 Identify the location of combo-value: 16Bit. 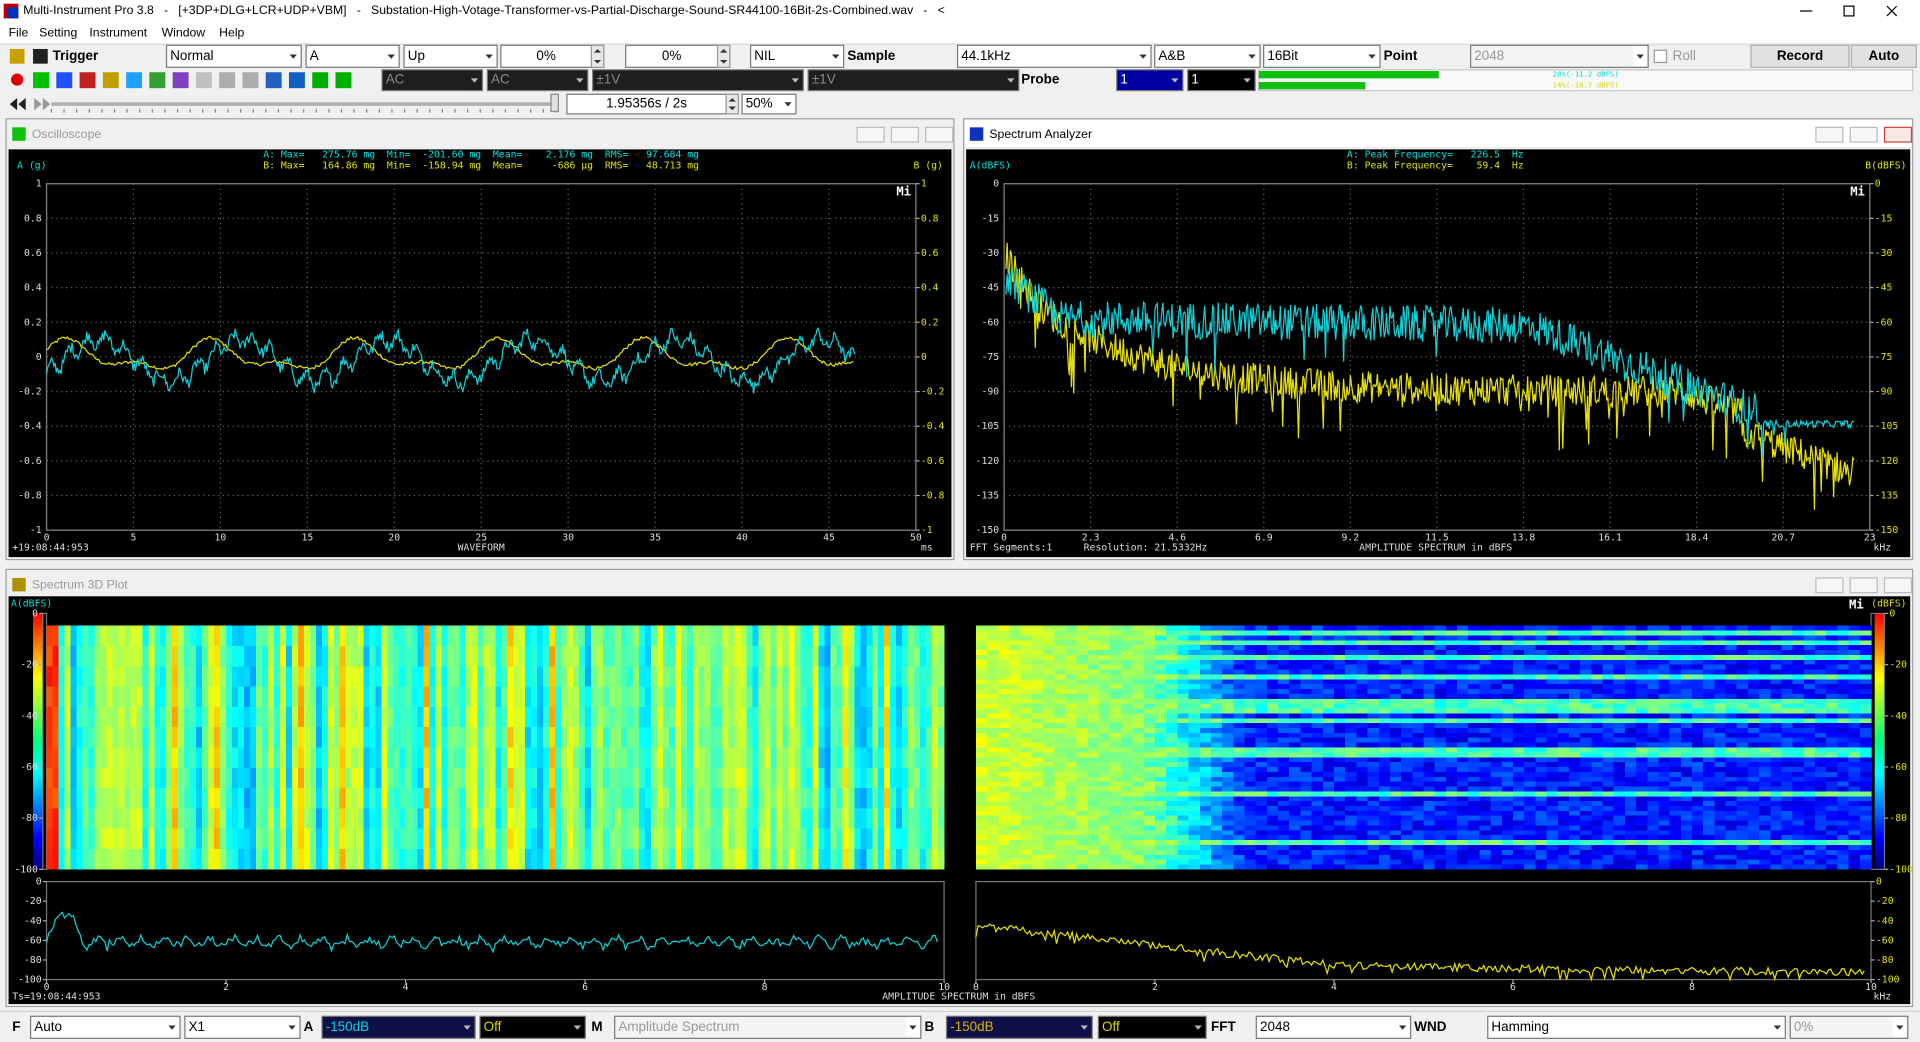
(1282, 55).